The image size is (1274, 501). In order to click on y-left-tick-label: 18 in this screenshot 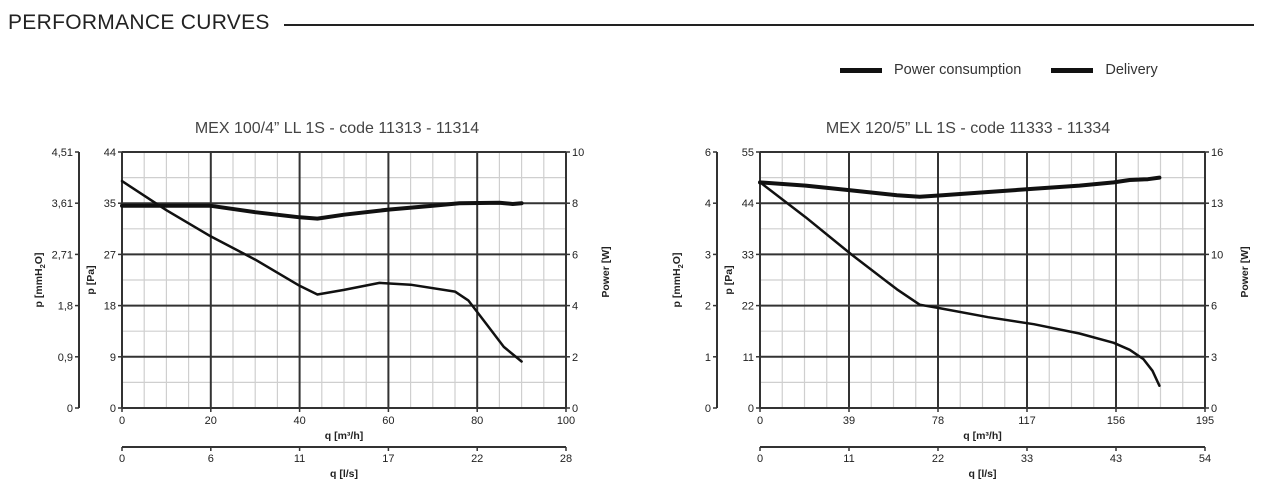, I will do `click(110, 307)`.